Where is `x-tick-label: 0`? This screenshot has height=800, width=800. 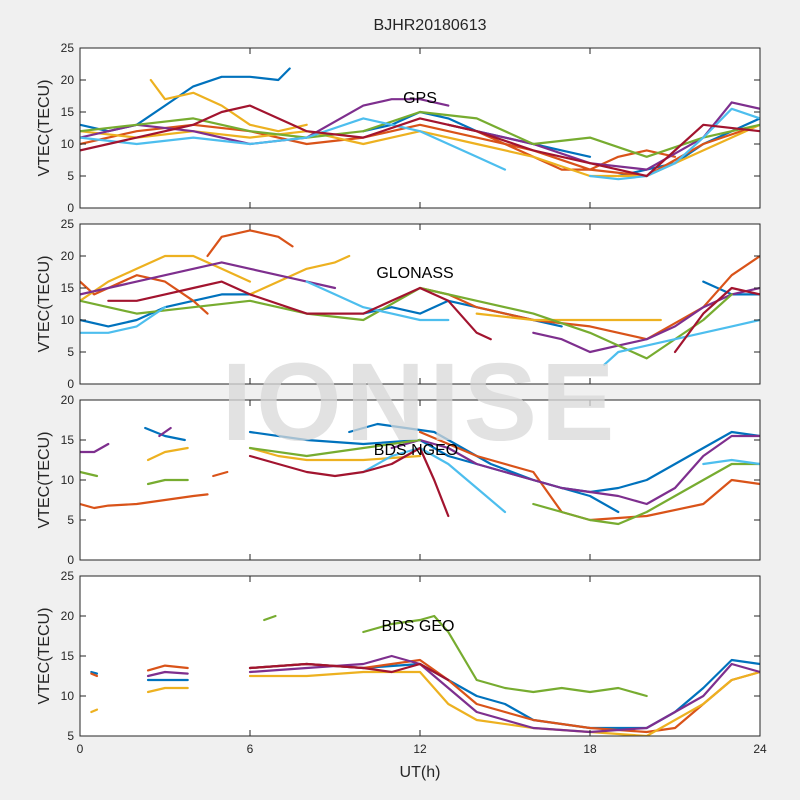
x-tick-label: 0 is located at coordinates (80, 749).